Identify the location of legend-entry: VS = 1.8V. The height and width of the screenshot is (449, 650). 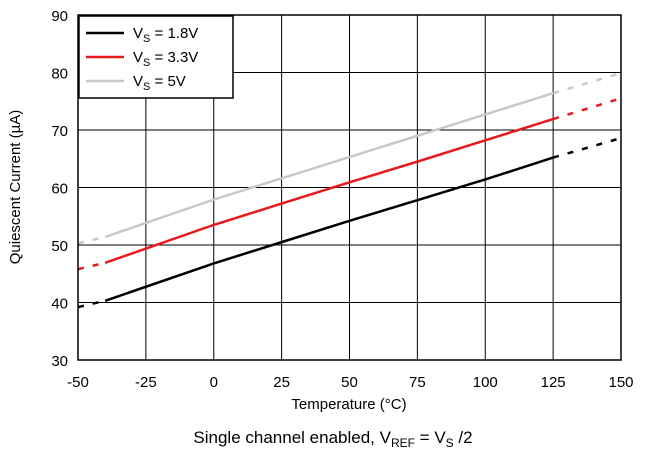
(165, 35).